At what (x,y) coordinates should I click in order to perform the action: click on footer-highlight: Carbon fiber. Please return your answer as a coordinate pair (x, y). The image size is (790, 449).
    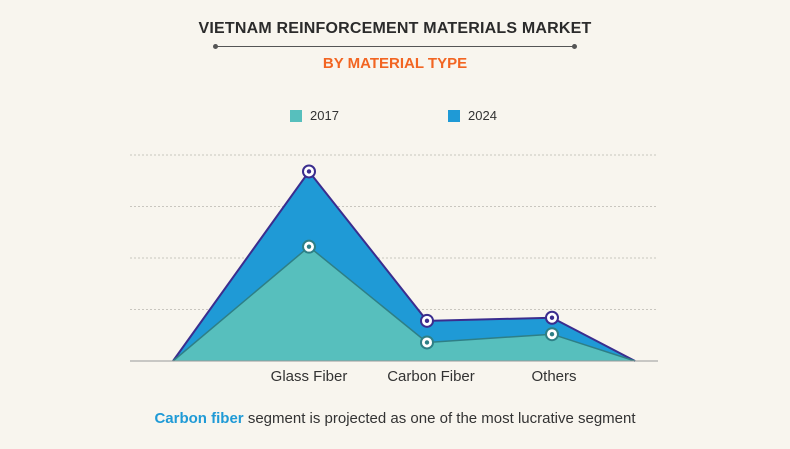
    Looking at the image, I should click on (199, 418).